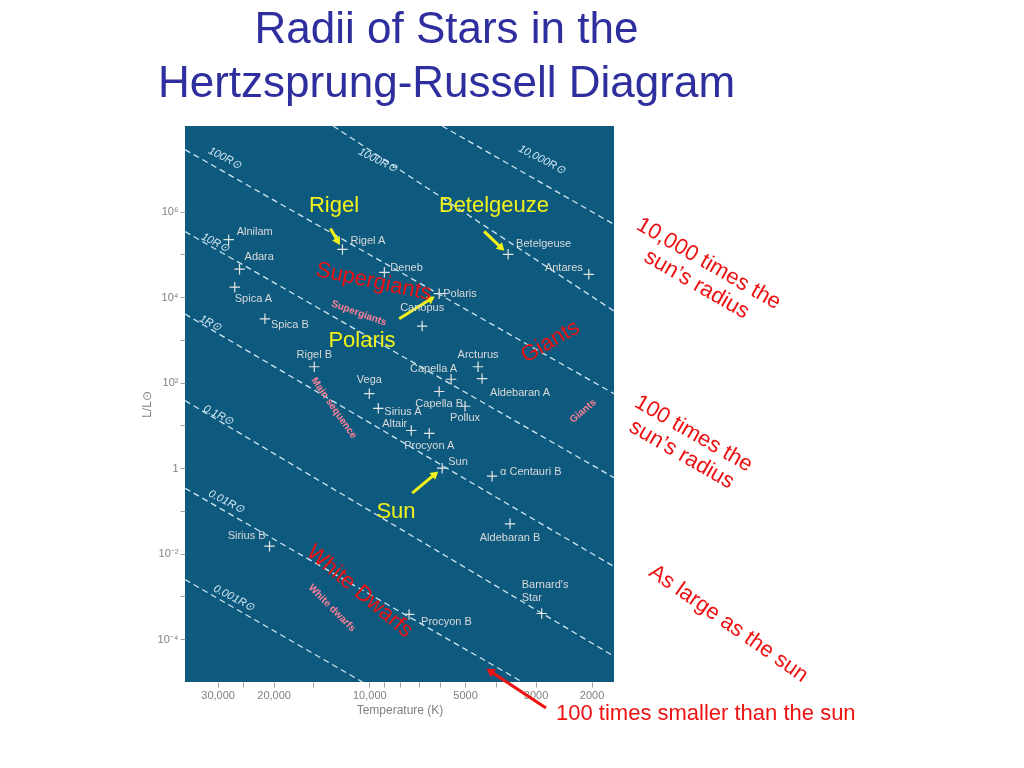  What do you see at coordinates (218, 694) in the screenshot?
I see `x-tick-label: 30,000` at bounding box center [218, 694].